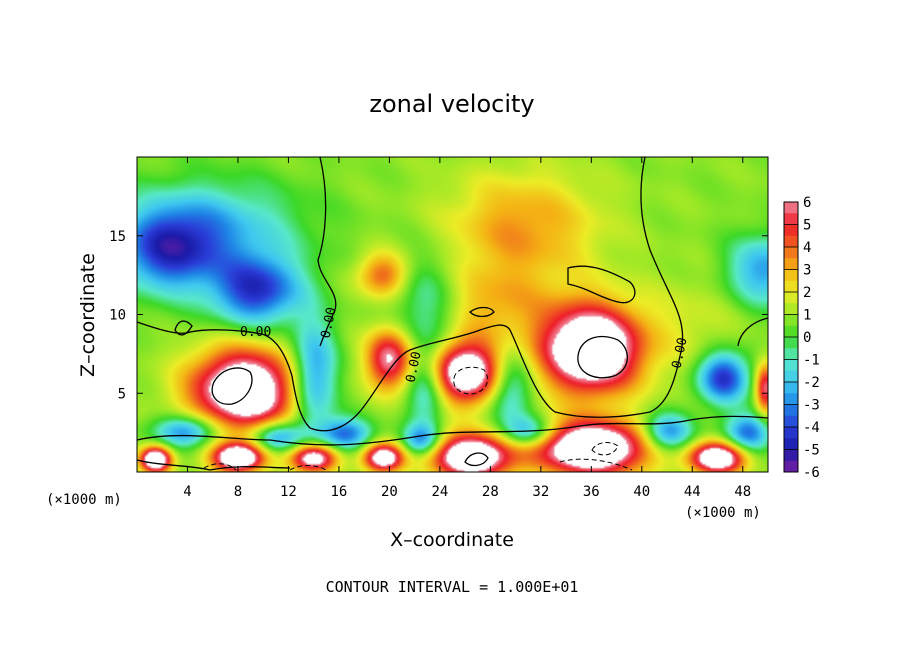 The width and height of the screenshot is (904, 654). Describe the element at coordinates (742, 492) in the screenshot. I see `x-tick-label: 48` at that location.